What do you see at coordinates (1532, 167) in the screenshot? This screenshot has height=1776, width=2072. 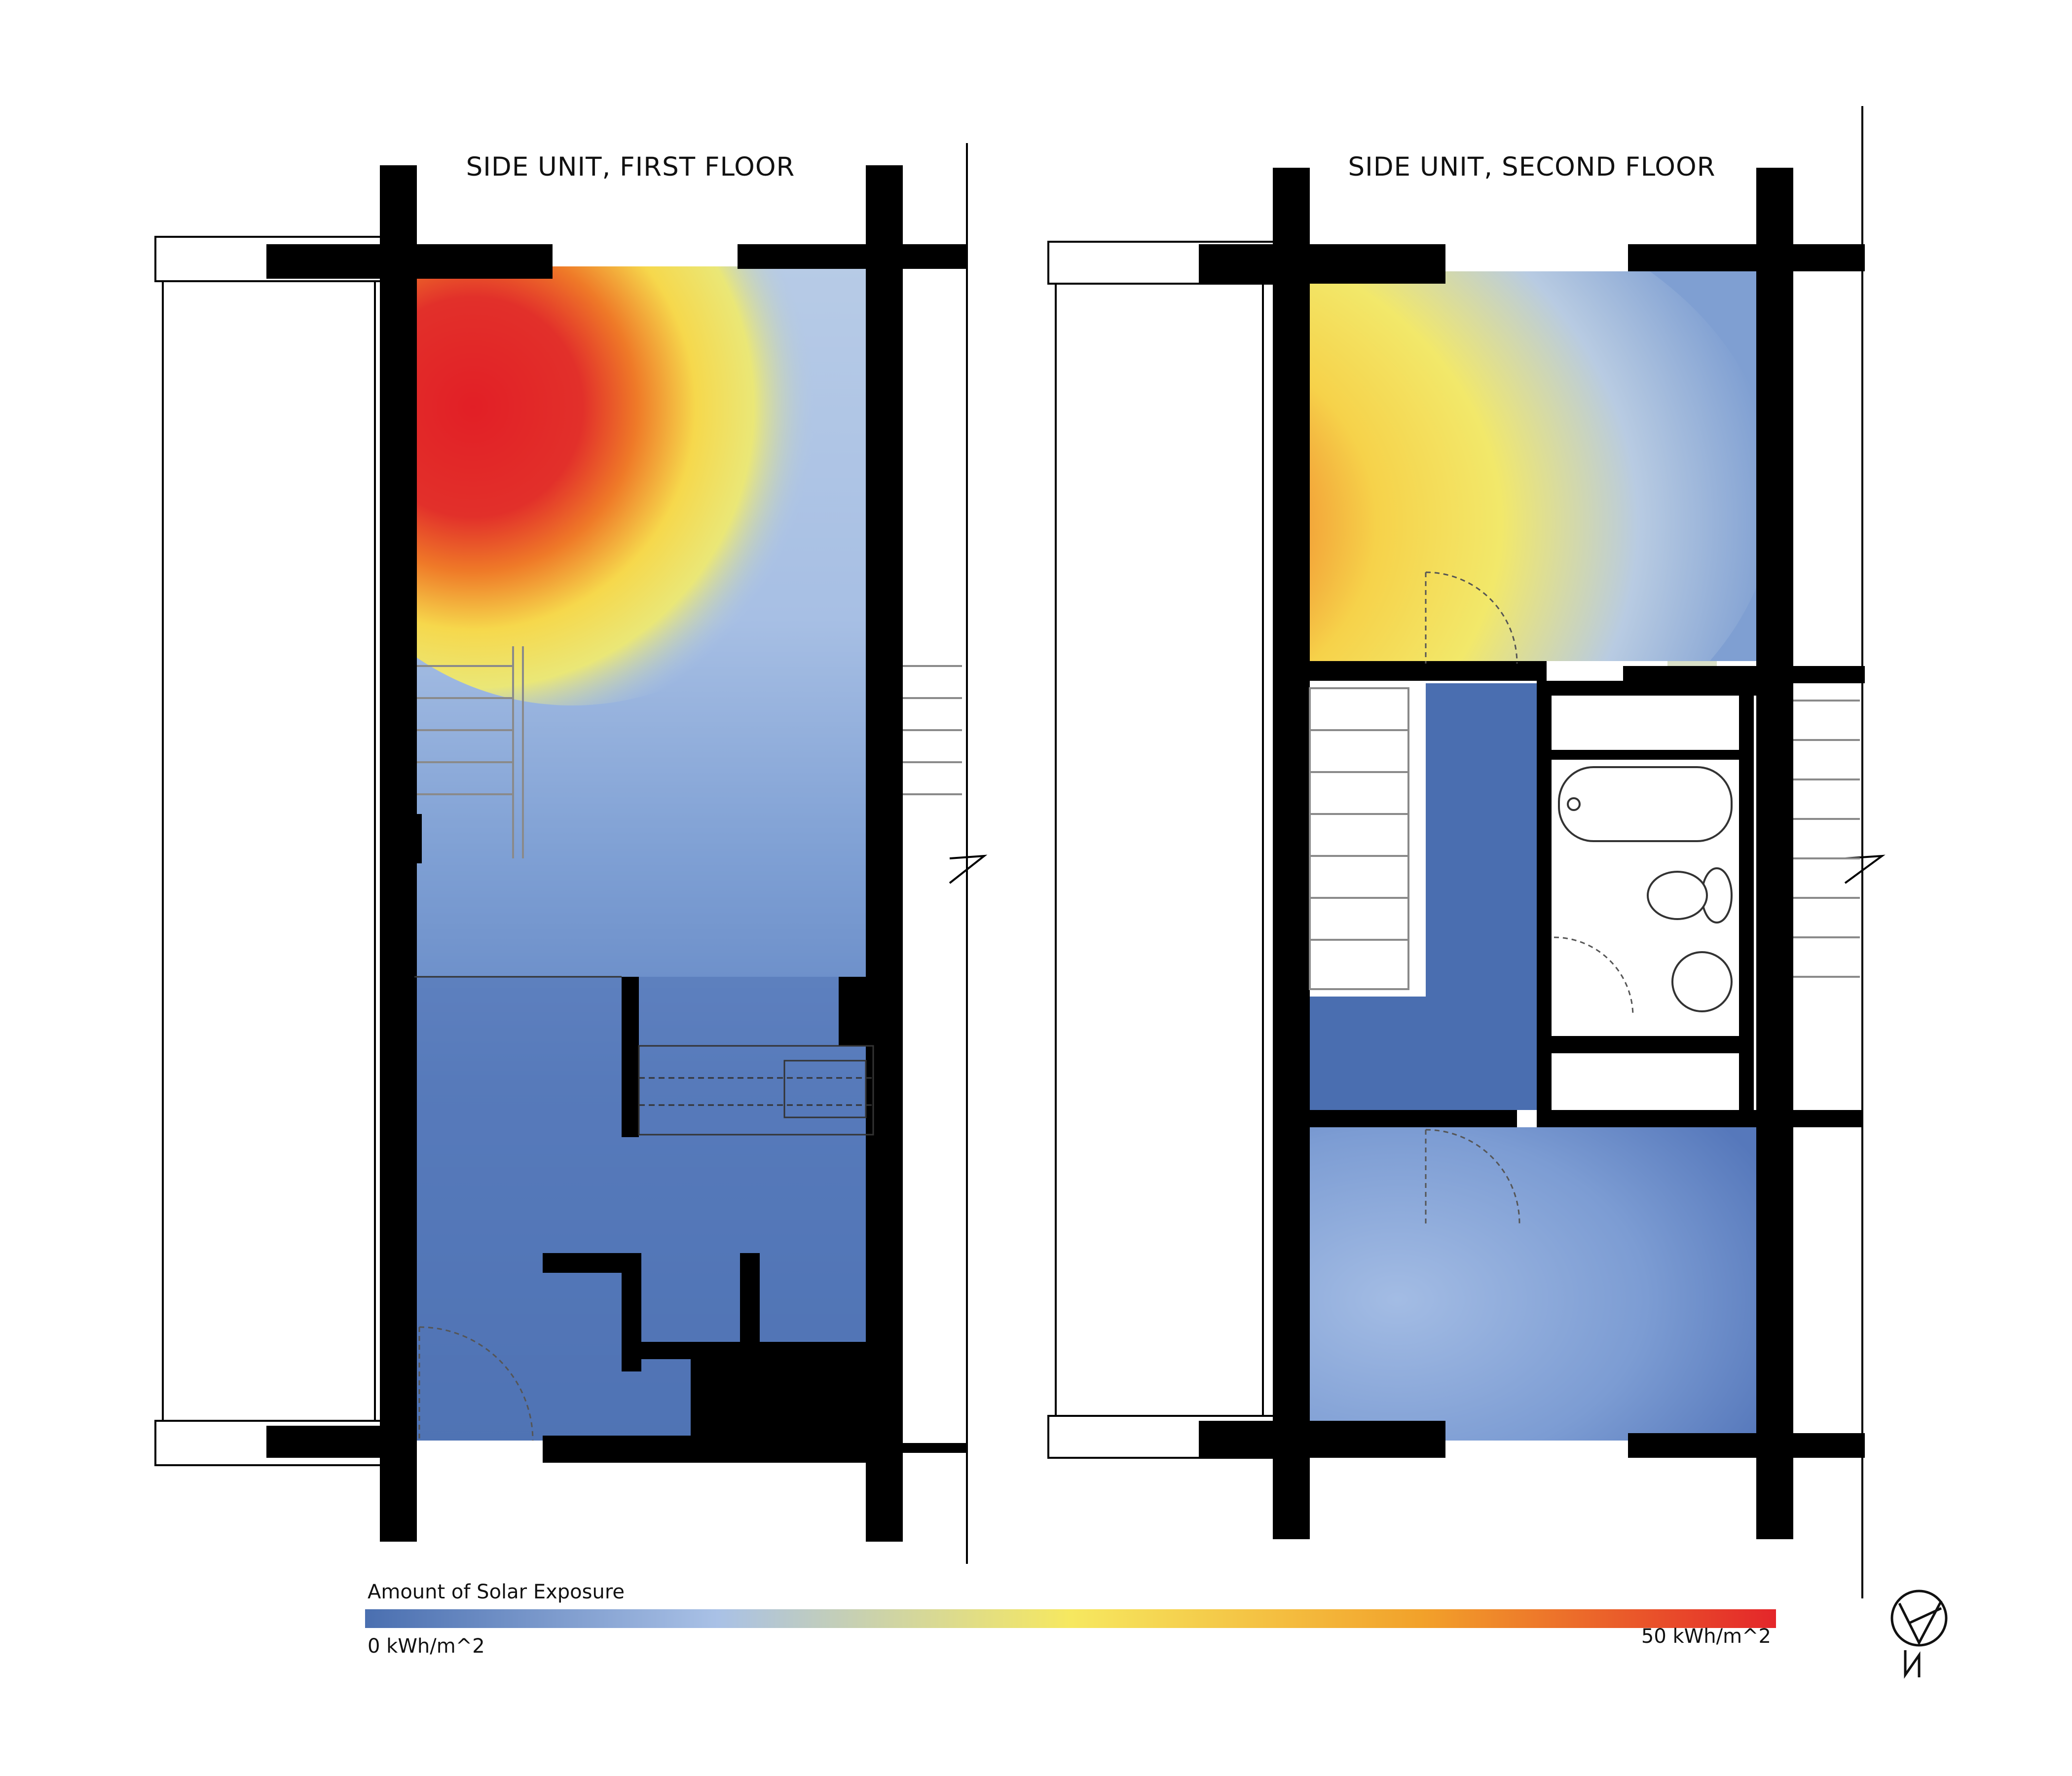 I see `second-floor-title: SIDE UNIT, SECOND FLOOR` at bounding box center [1532, 167].